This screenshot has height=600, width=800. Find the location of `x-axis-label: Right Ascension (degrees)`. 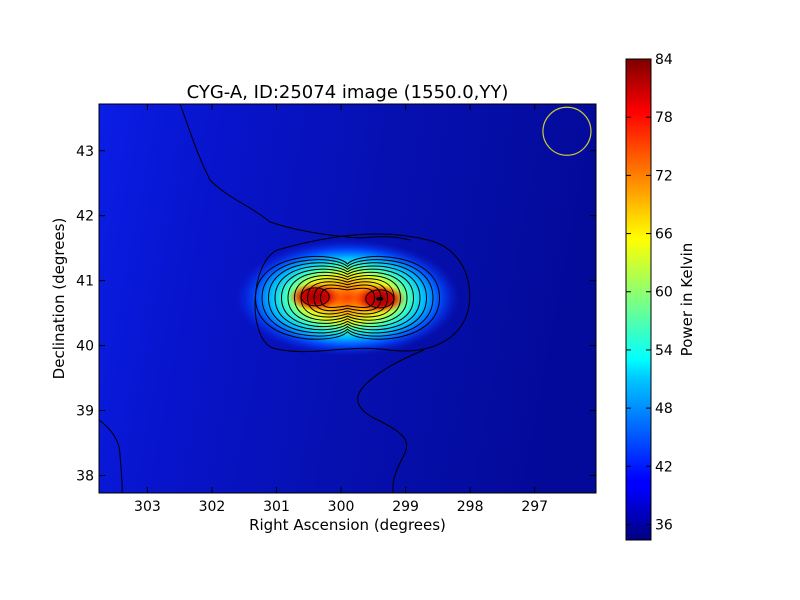

x-axis-label: Right Ascension (degrees) is located at coordinates (347, 525).